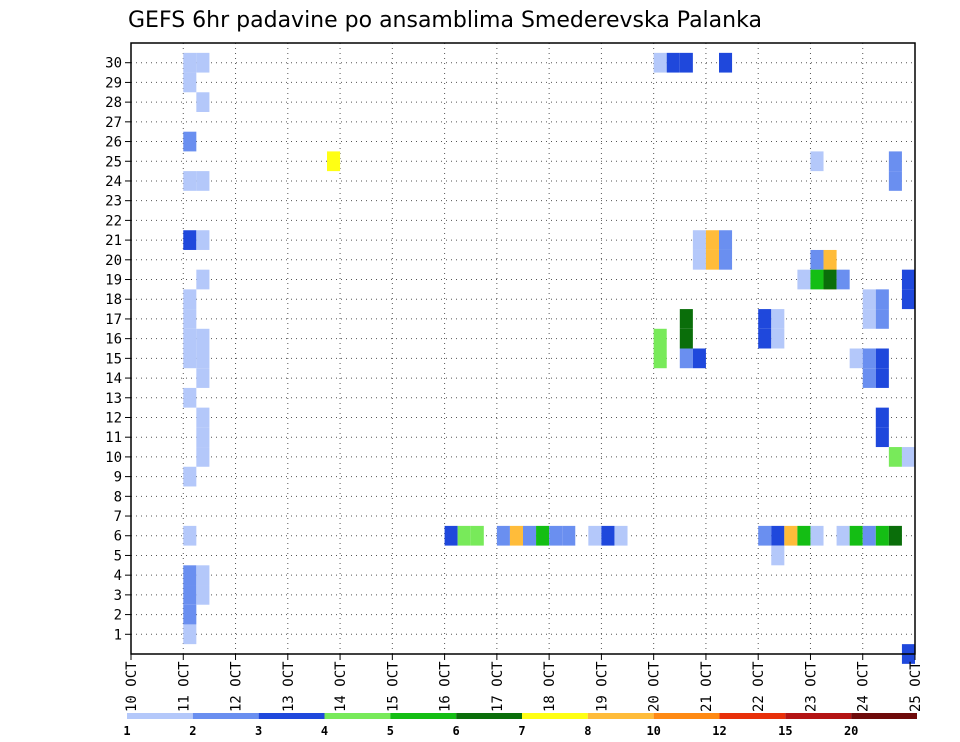 This screenshot has height=742, width=960. Describe the element at coordinates (113, 103) in the screenshot. I see `y-tick-label: 28` at that location.